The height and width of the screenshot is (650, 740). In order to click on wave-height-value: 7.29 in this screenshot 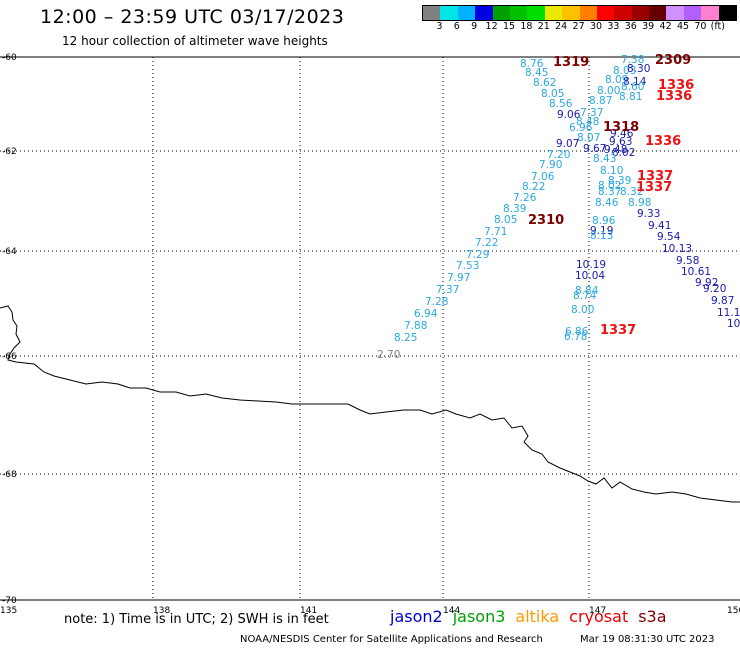, I will do `click(477, 255)`.